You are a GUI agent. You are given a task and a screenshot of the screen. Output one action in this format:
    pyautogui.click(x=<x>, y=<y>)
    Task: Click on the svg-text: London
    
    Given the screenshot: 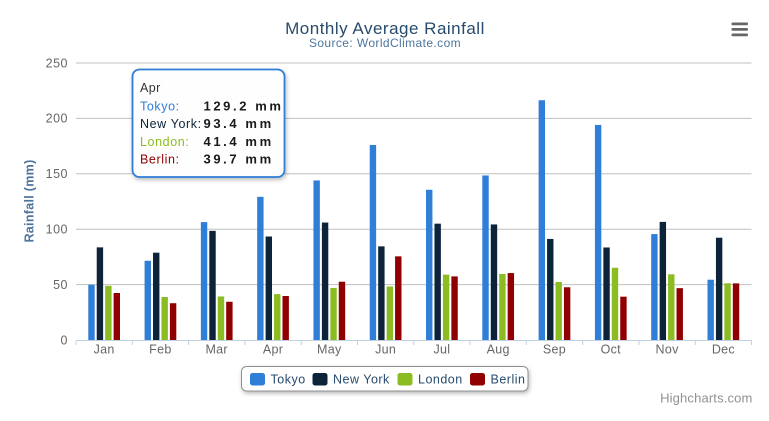 What is the action you would take?
    pyautogui.click(x=440, y=379)
    